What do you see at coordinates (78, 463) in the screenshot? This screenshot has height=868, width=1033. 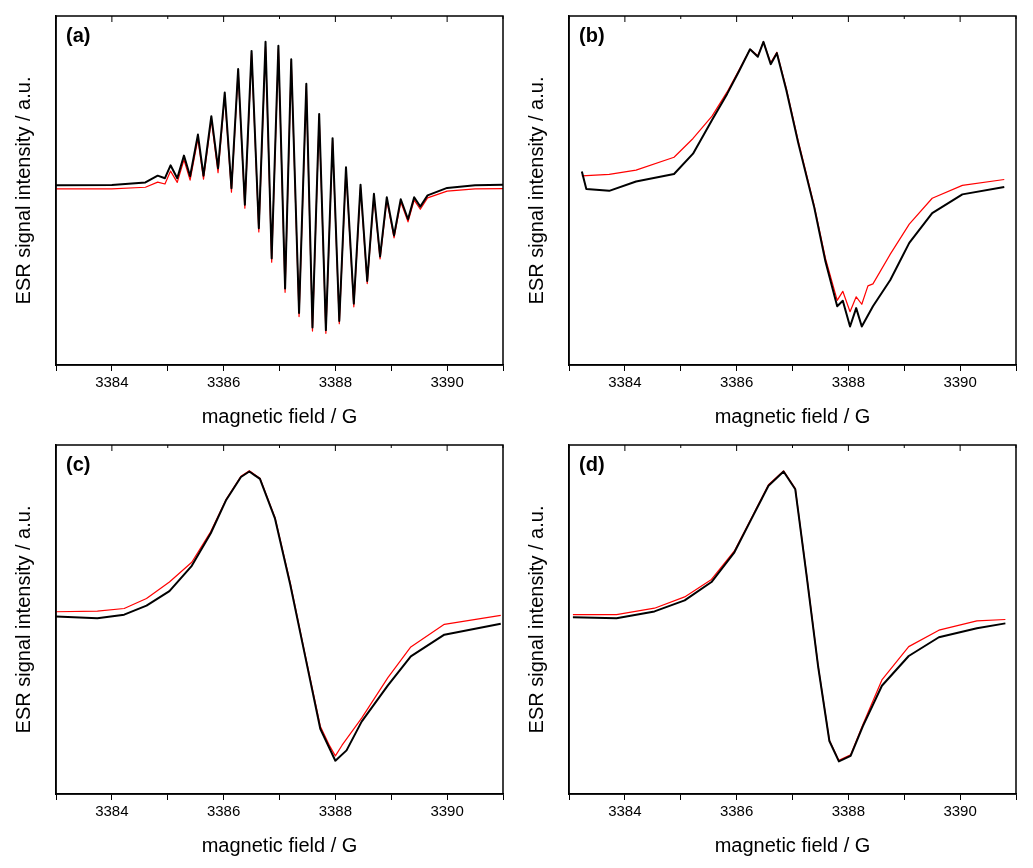 I see `annotation: (c)` at bounding box center [78, 463].